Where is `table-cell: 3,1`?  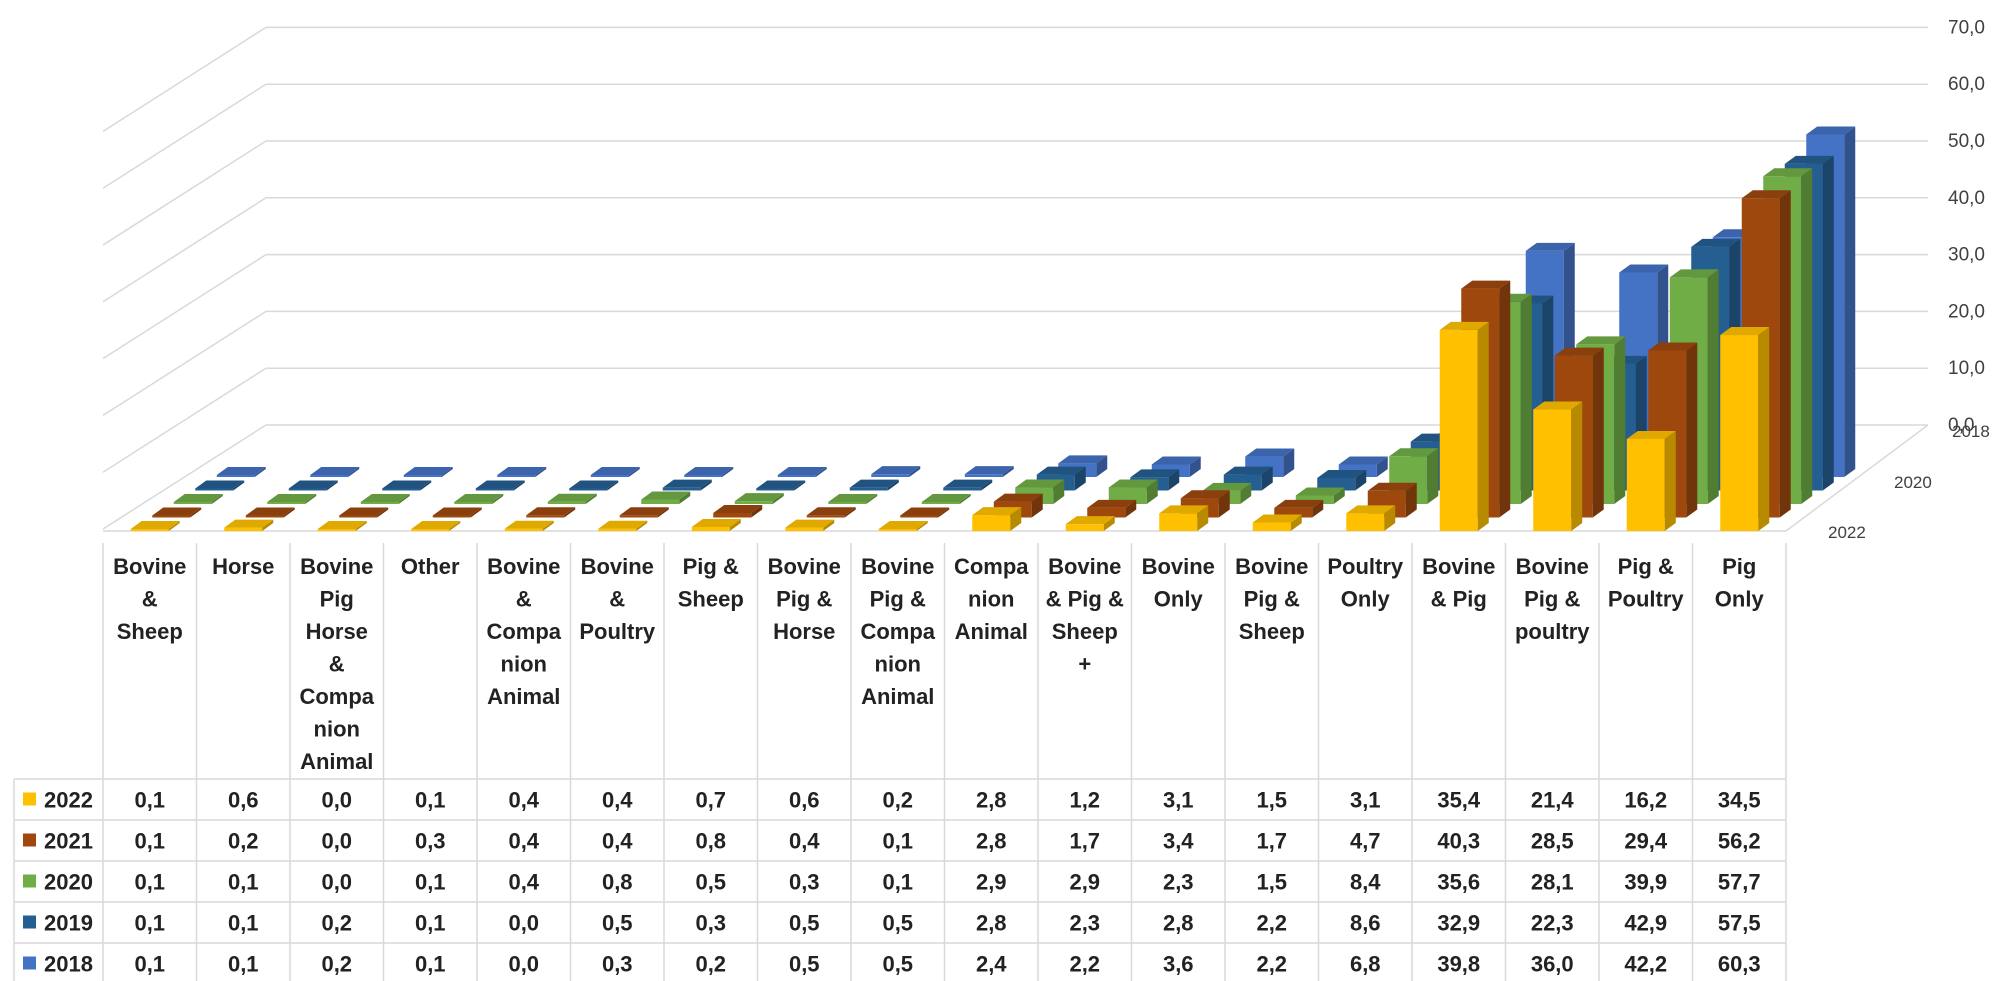 table-cell: 3,1 is located at coordinates (1178, 800).